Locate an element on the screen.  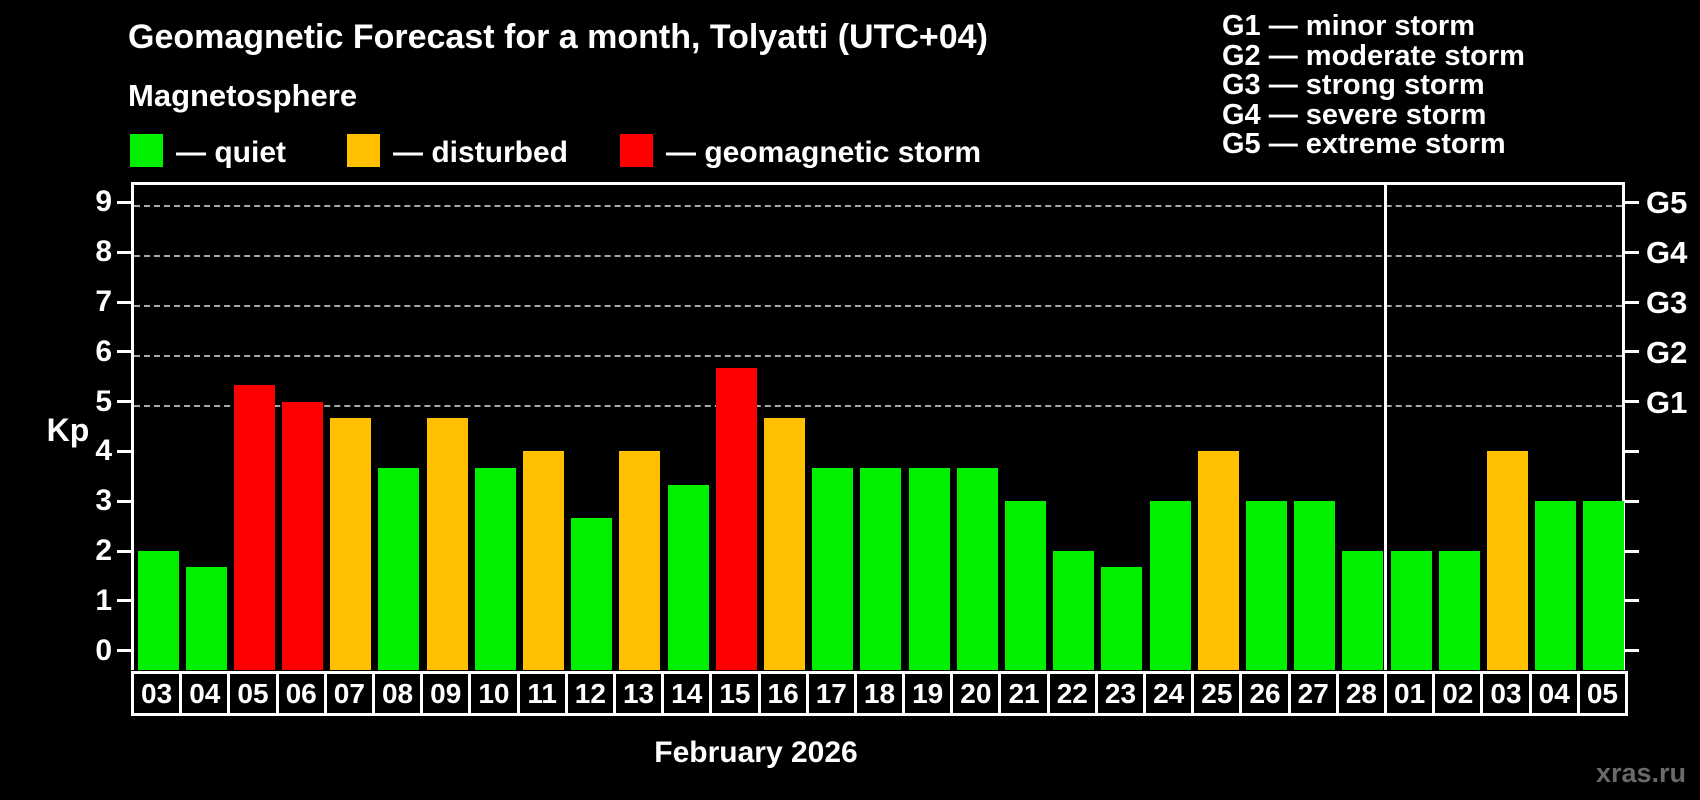
gridline-kp9 is located at coordinates (878, 206).